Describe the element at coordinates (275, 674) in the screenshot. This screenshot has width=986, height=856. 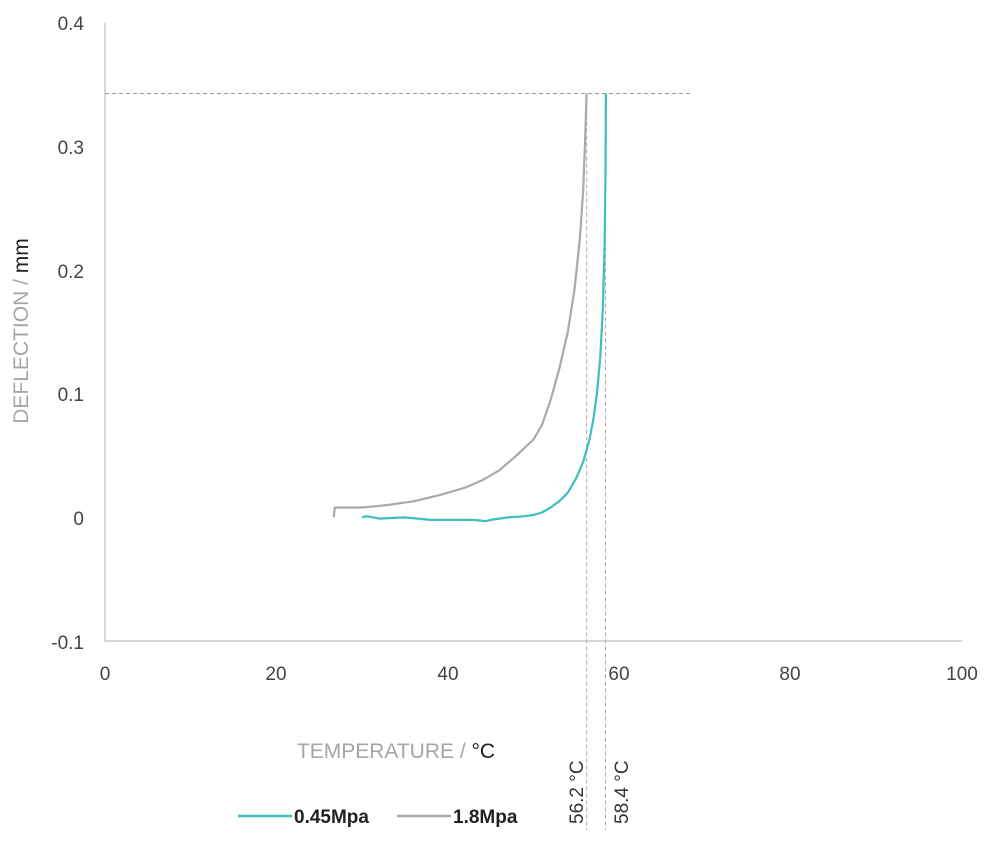
I see `x-tick-label: 20` at that location.